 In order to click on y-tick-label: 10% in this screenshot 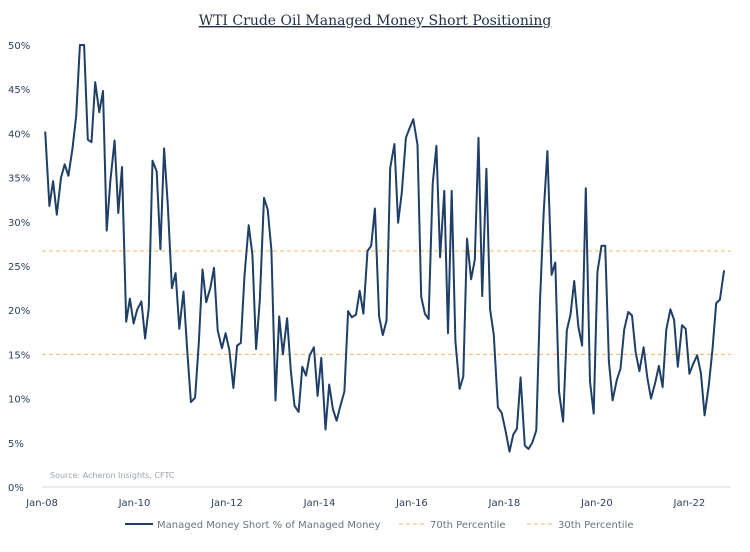, I will do `click(19, 400)`.